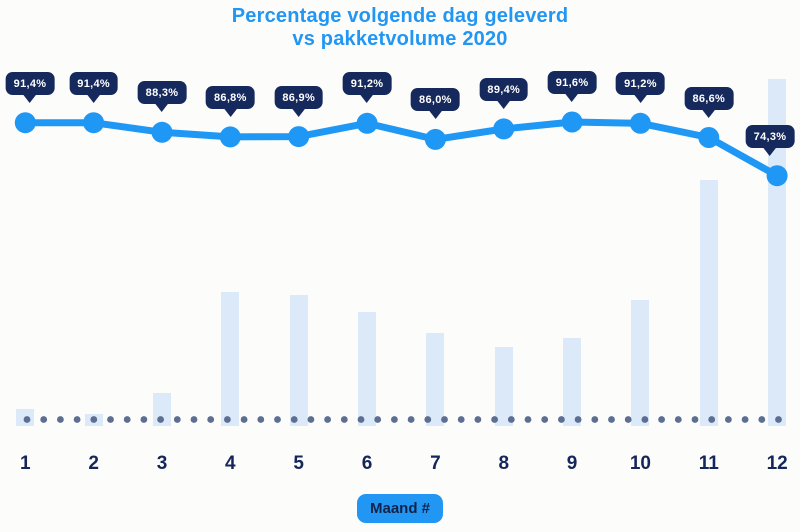 The image size is (800, 532). Describe the element at coordinates (230, 97) in the screenshot. I see `value-badge: 86,8%` at that location.